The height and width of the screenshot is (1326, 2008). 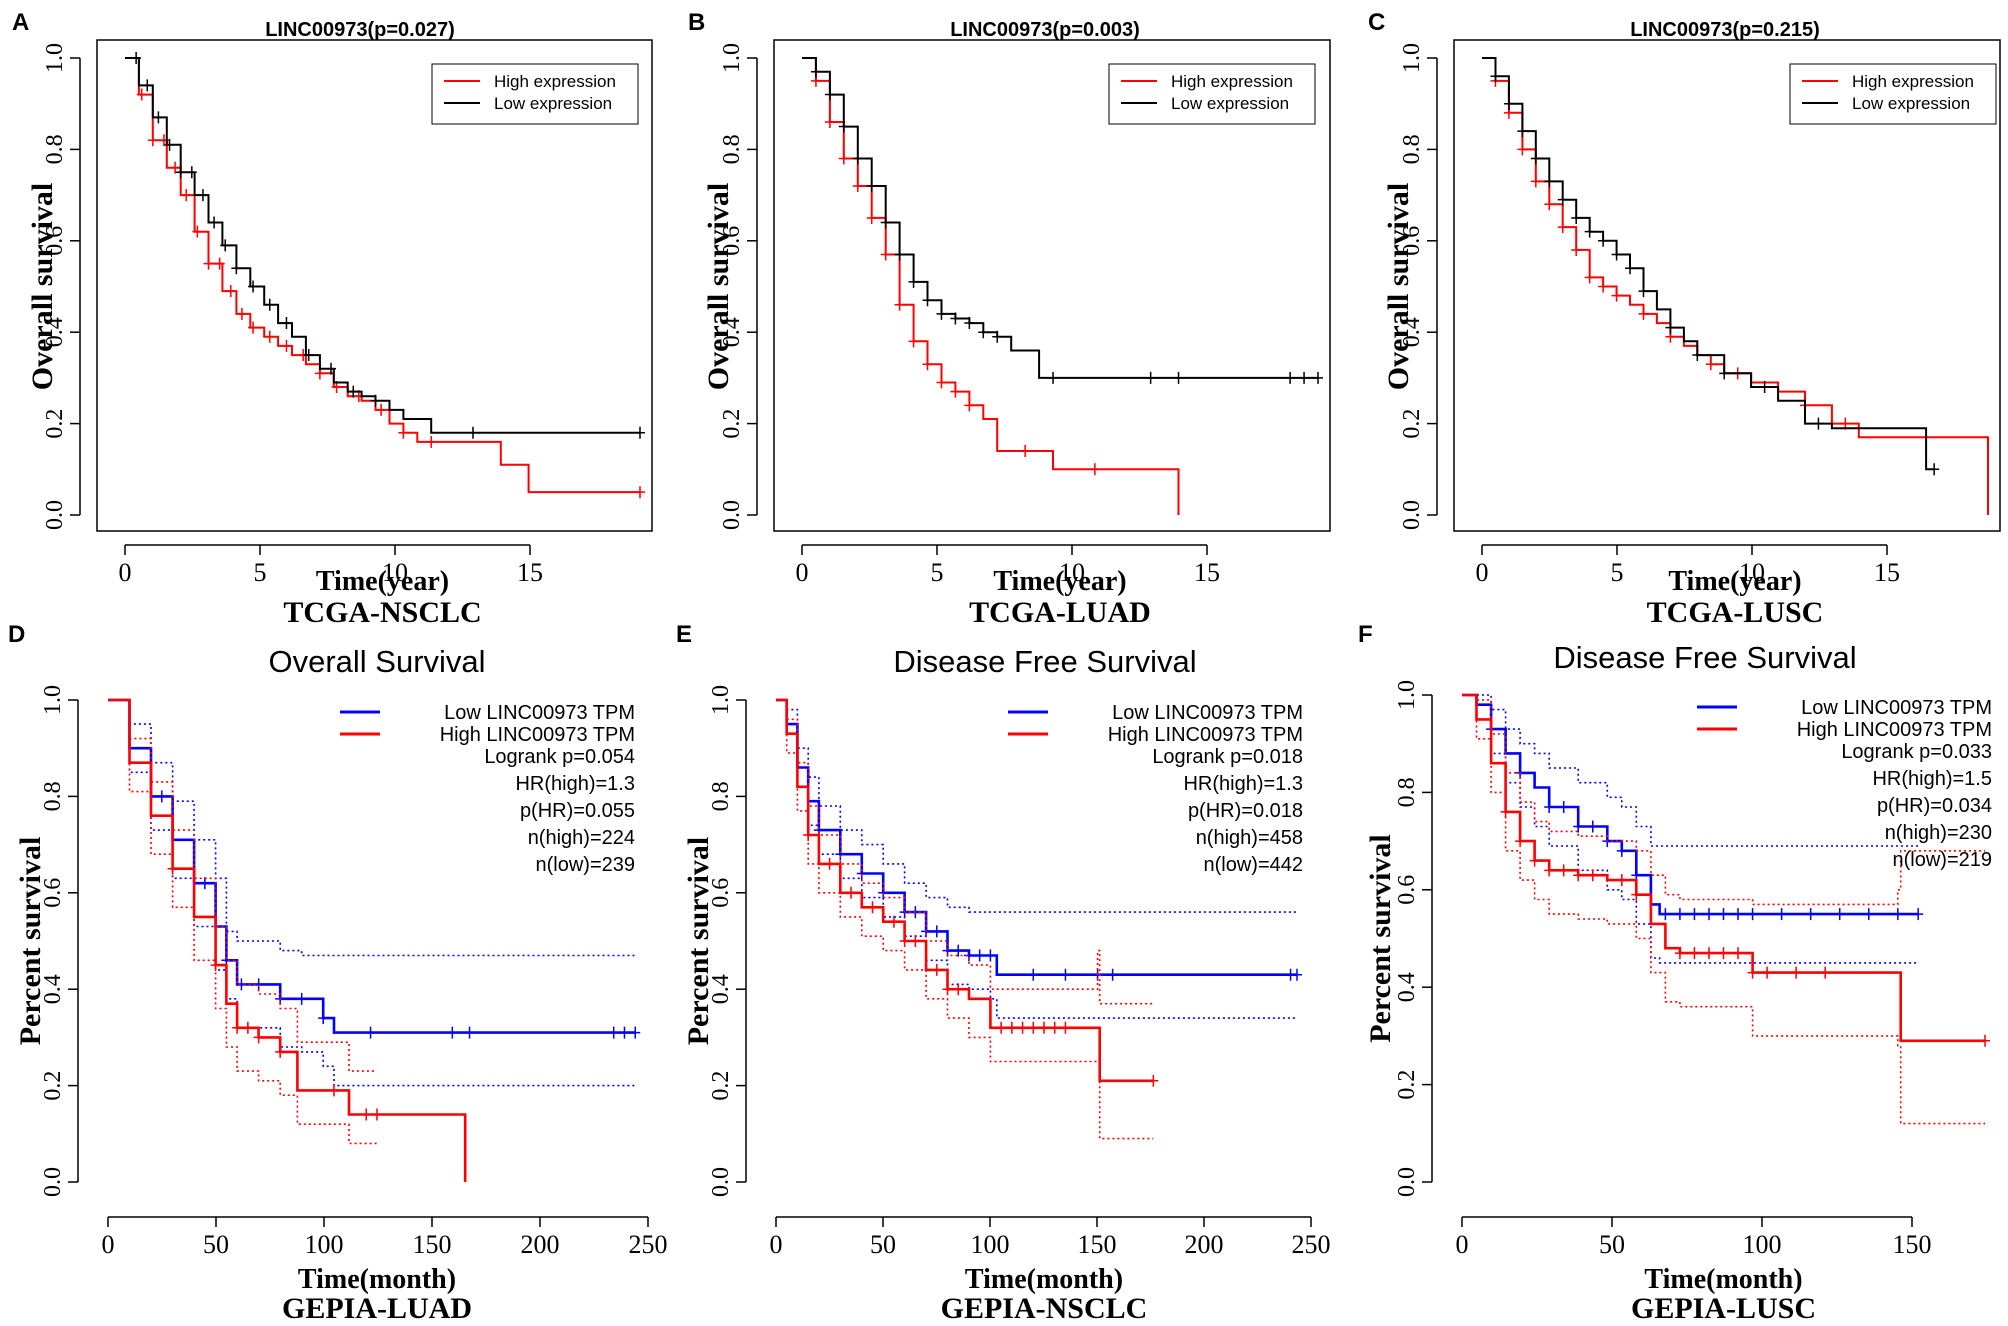 What do you see at coordinates (1253, 865) in the screenshot?
I see `stats-line: n(low)=442` at bounding box center [1253, 865].